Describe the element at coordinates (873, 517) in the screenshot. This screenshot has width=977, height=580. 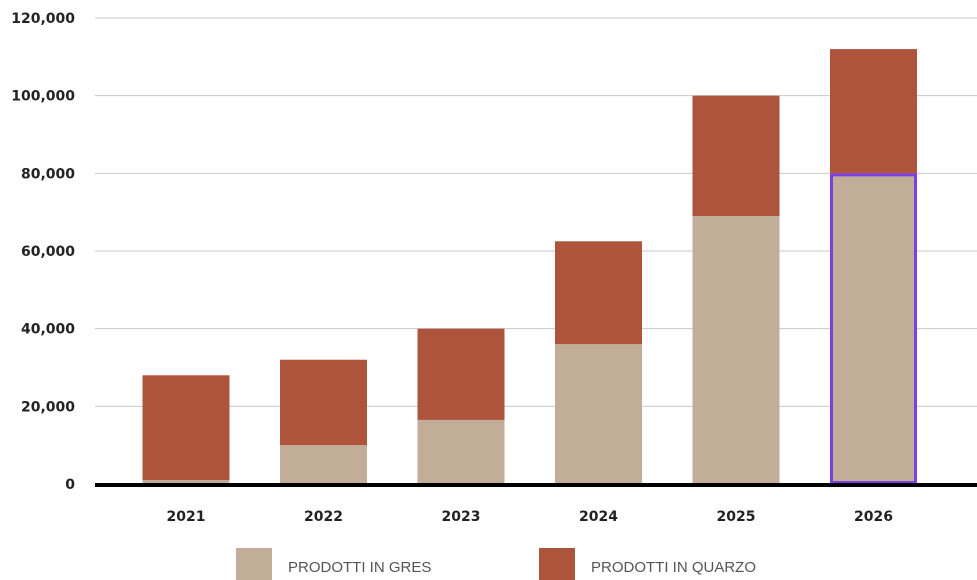
I see `x-tick-label: 2026` at that location.